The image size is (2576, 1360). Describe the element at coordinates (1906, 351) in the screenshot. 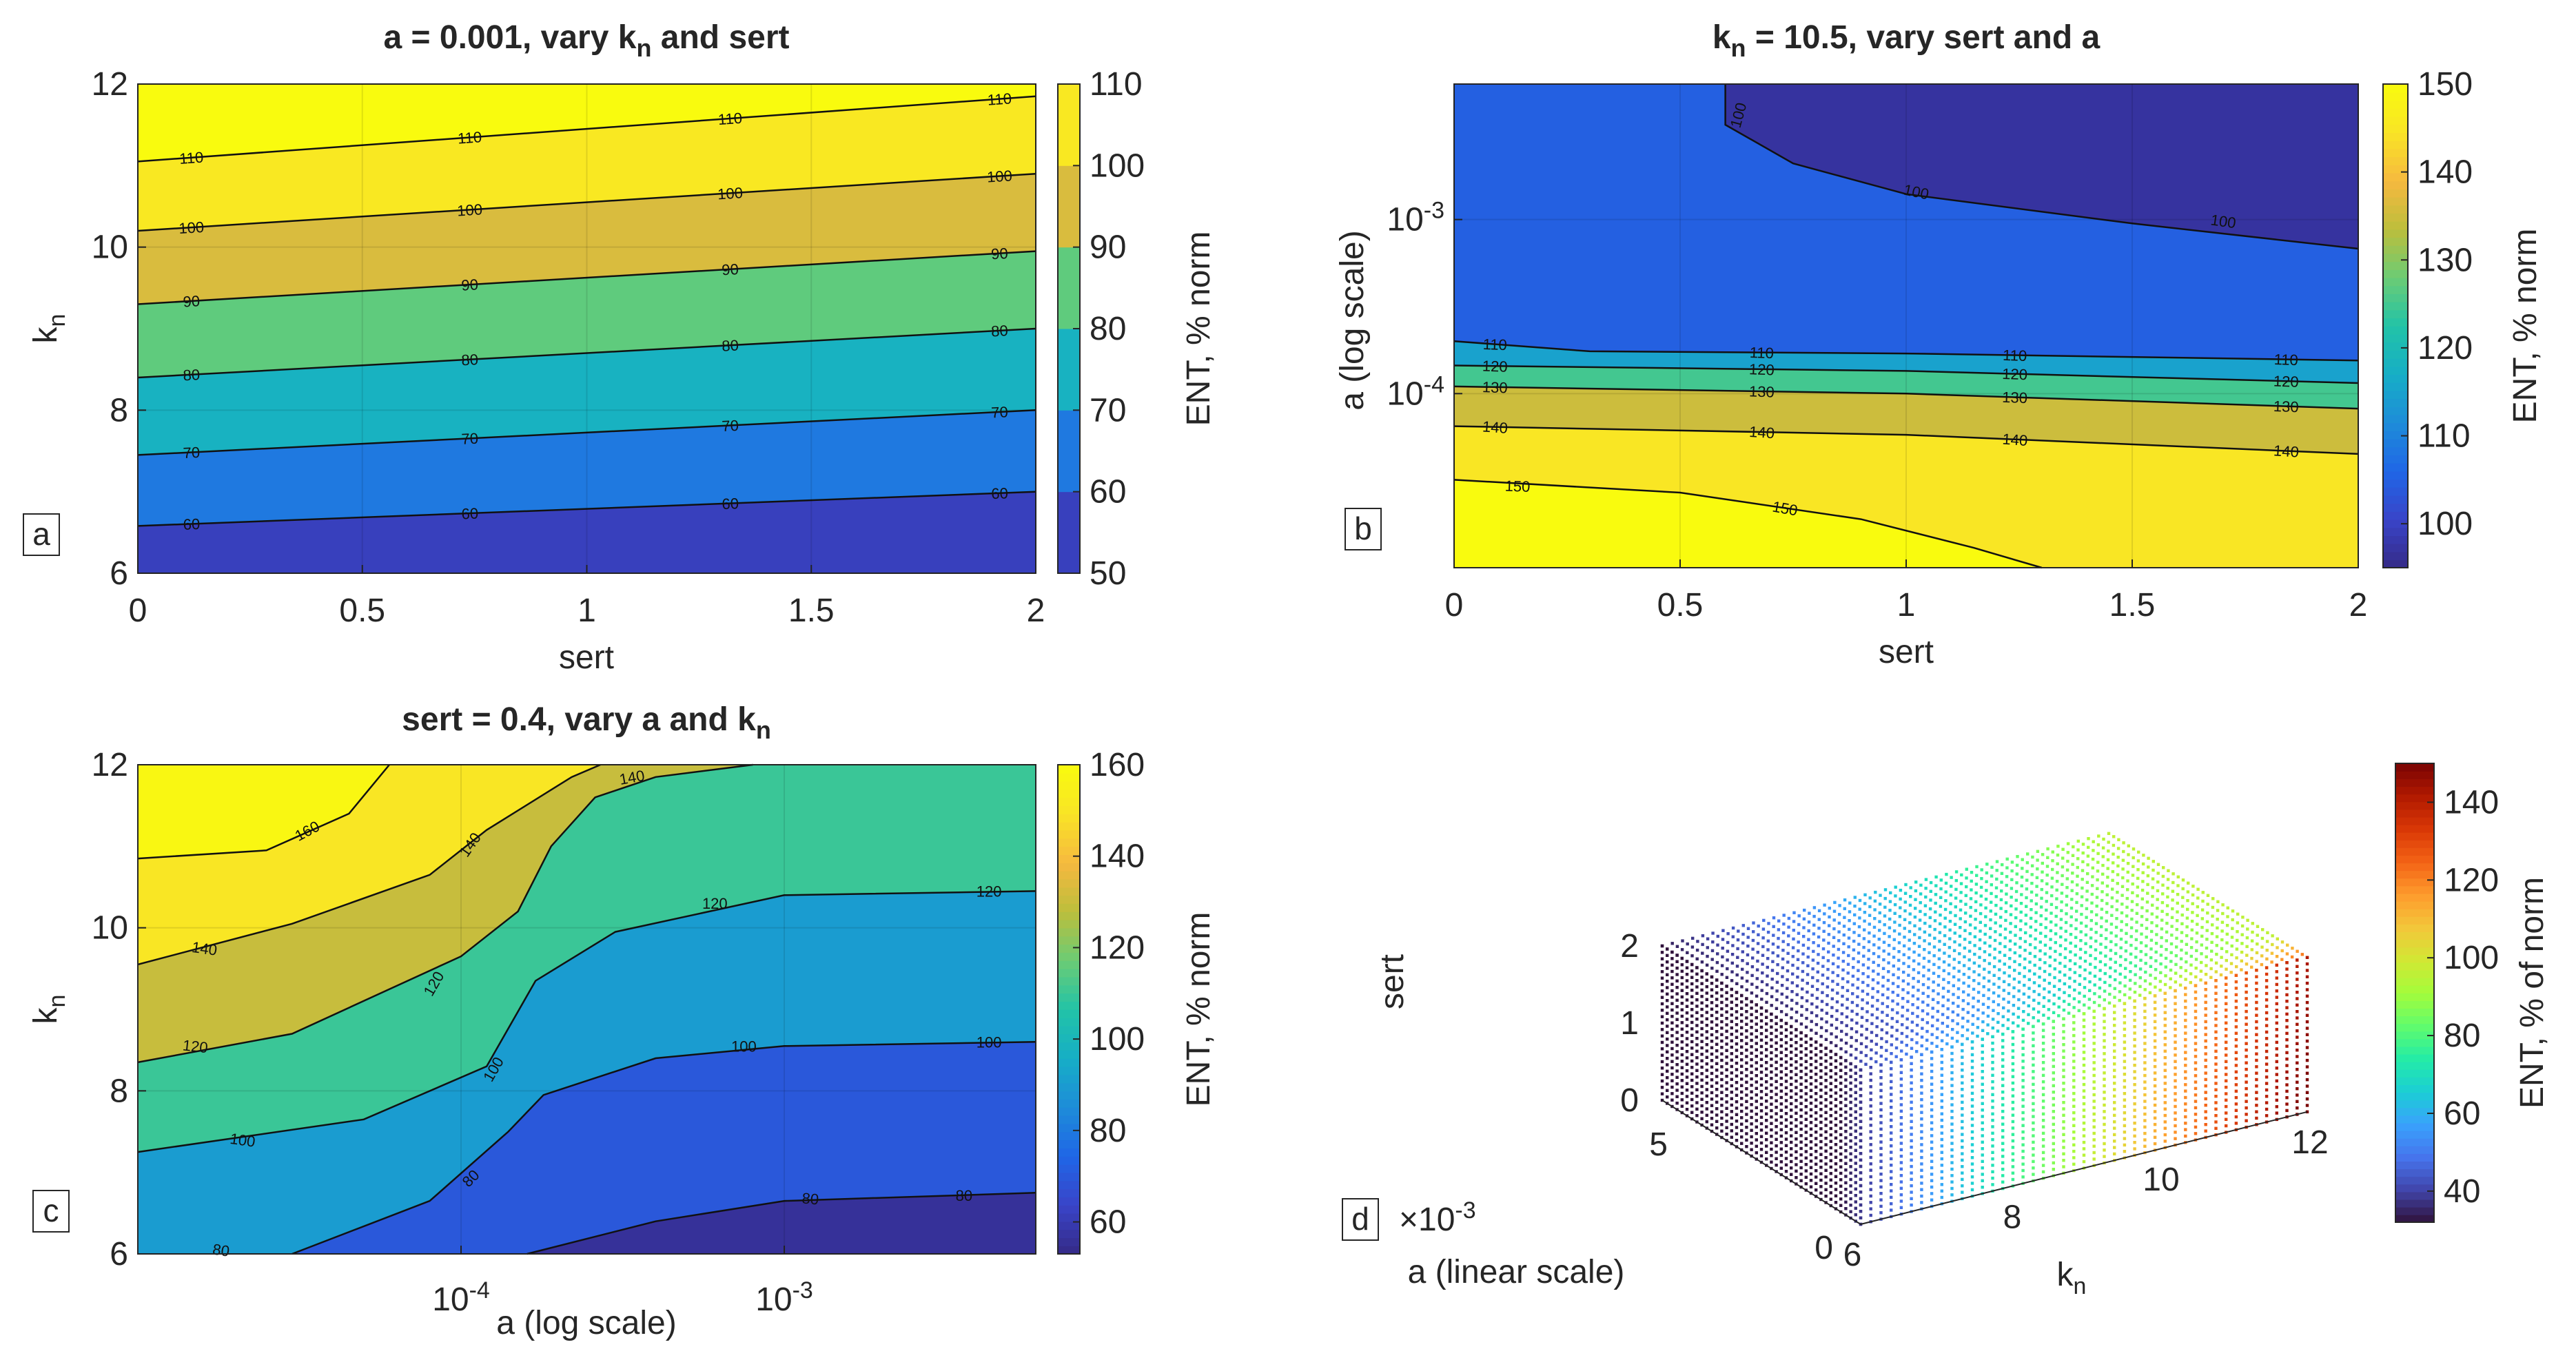

I see `contour-line` at that location.